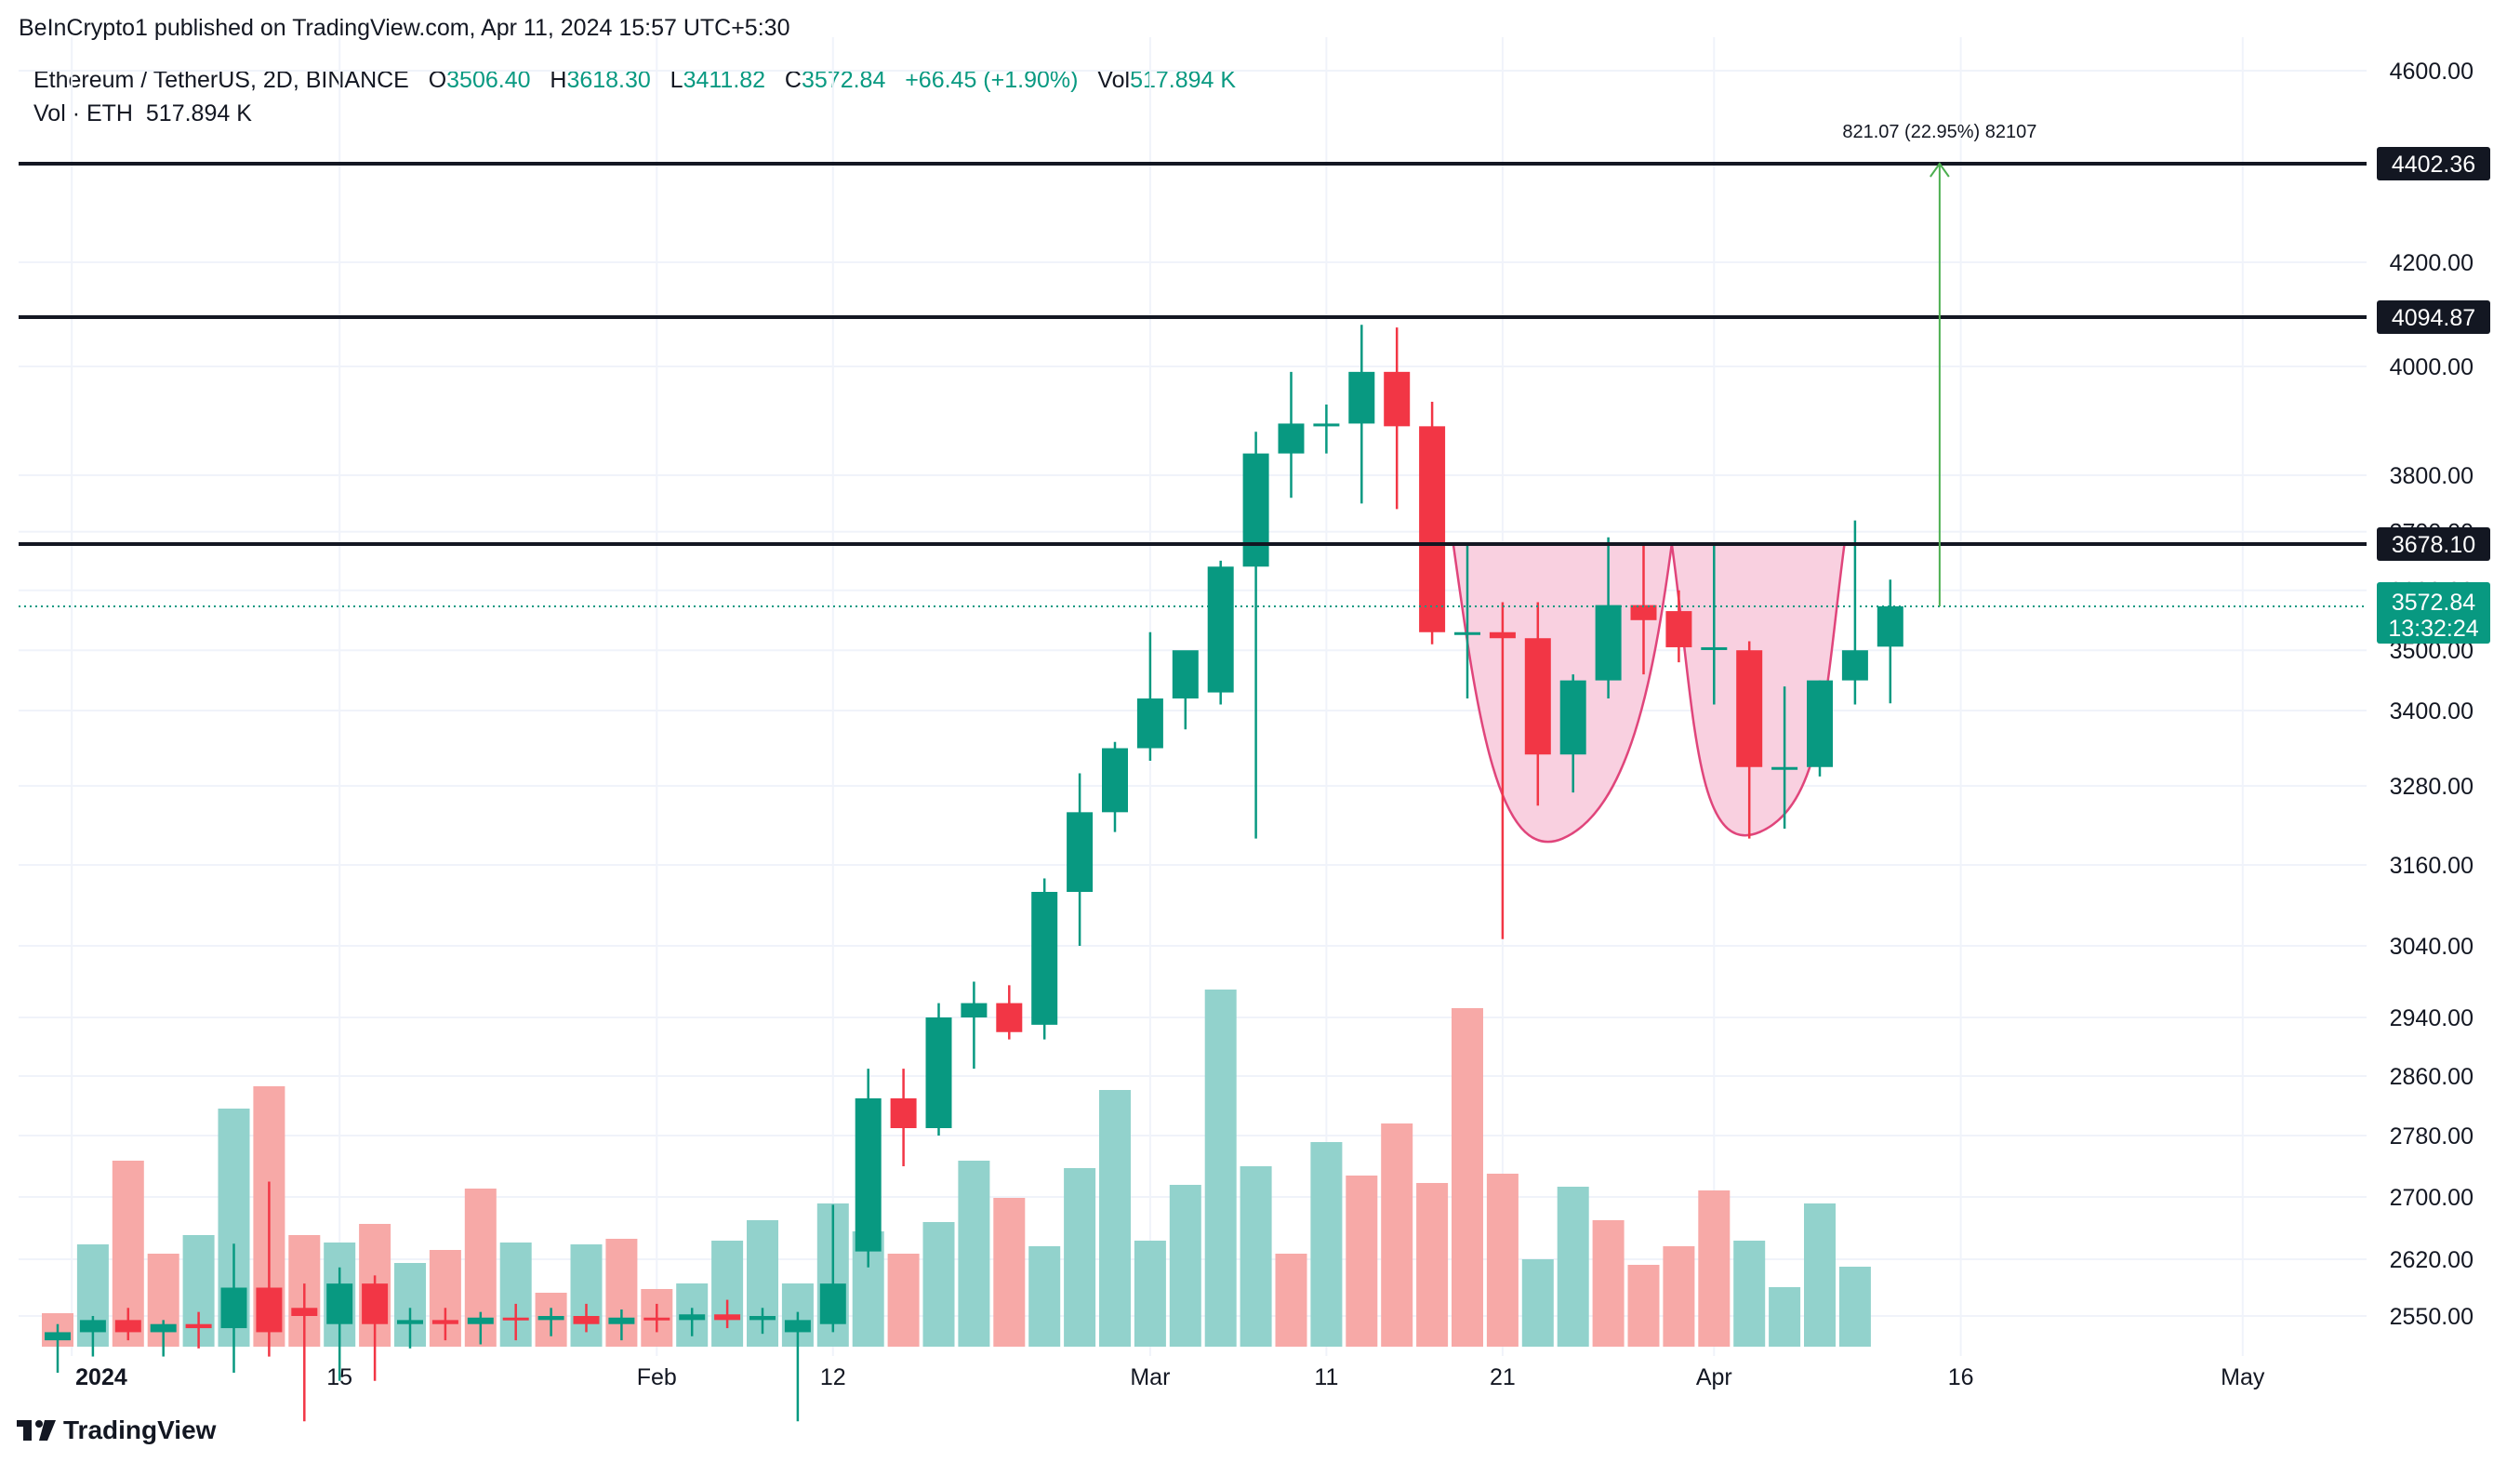 This screenshot has width=2520, height=1462. I want to click on level-label: 4094.87, so click(2433, 318).